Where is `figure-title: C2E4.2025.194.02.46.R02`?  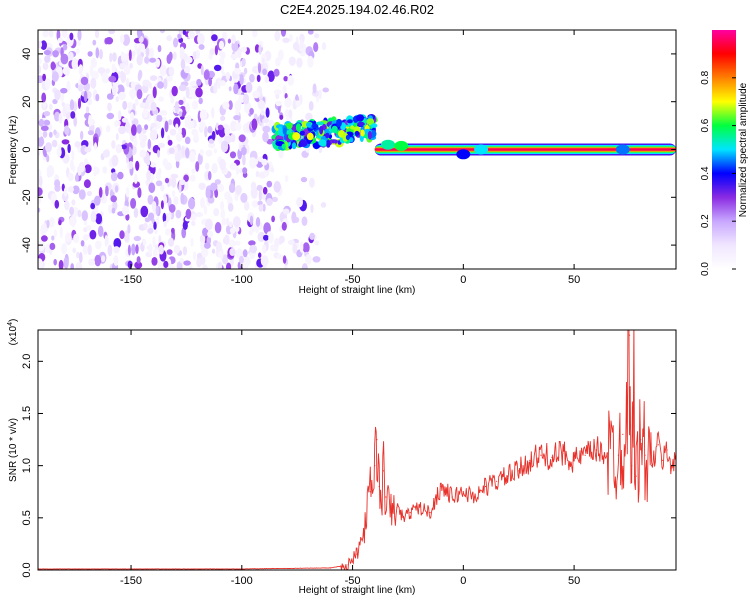
figure-title: C2E4.2025.194.02.46.R02 is located at coordinates (357, 9).